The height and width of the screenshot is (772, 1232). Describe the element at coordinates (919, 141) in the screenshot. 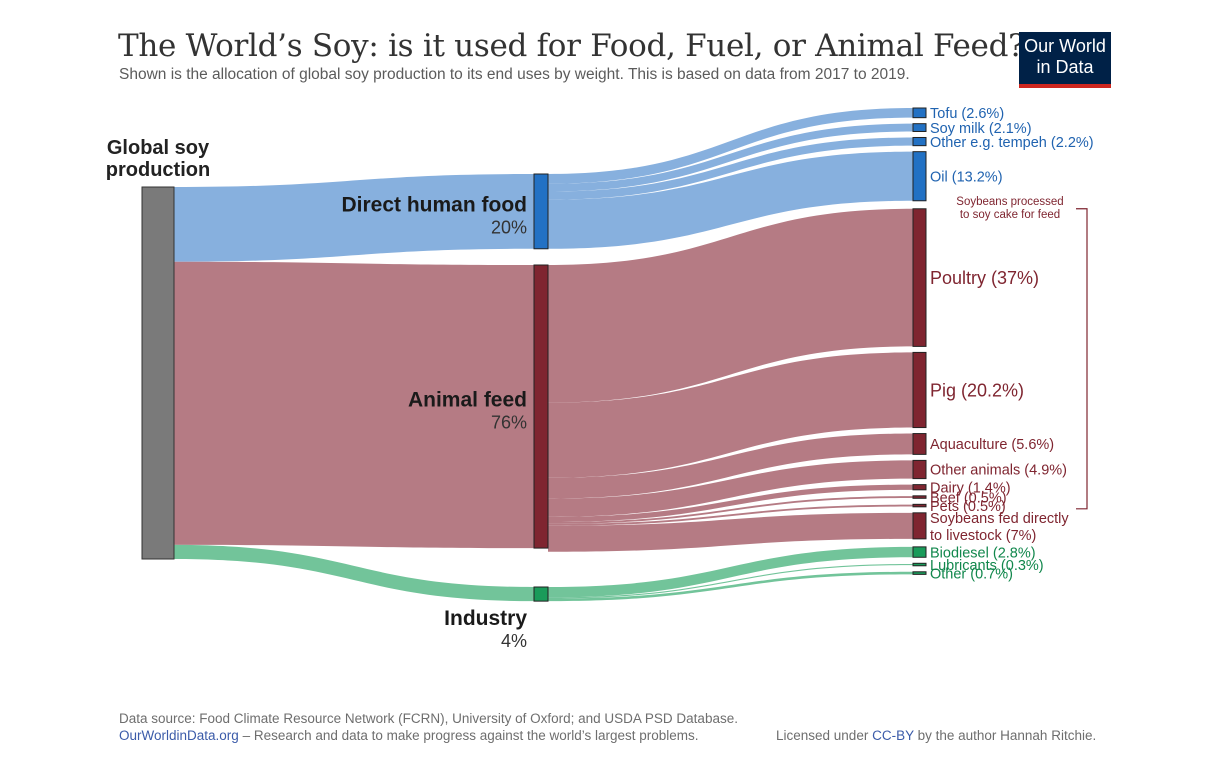

I see `end-node-other-e-g-tempeh` at that location.